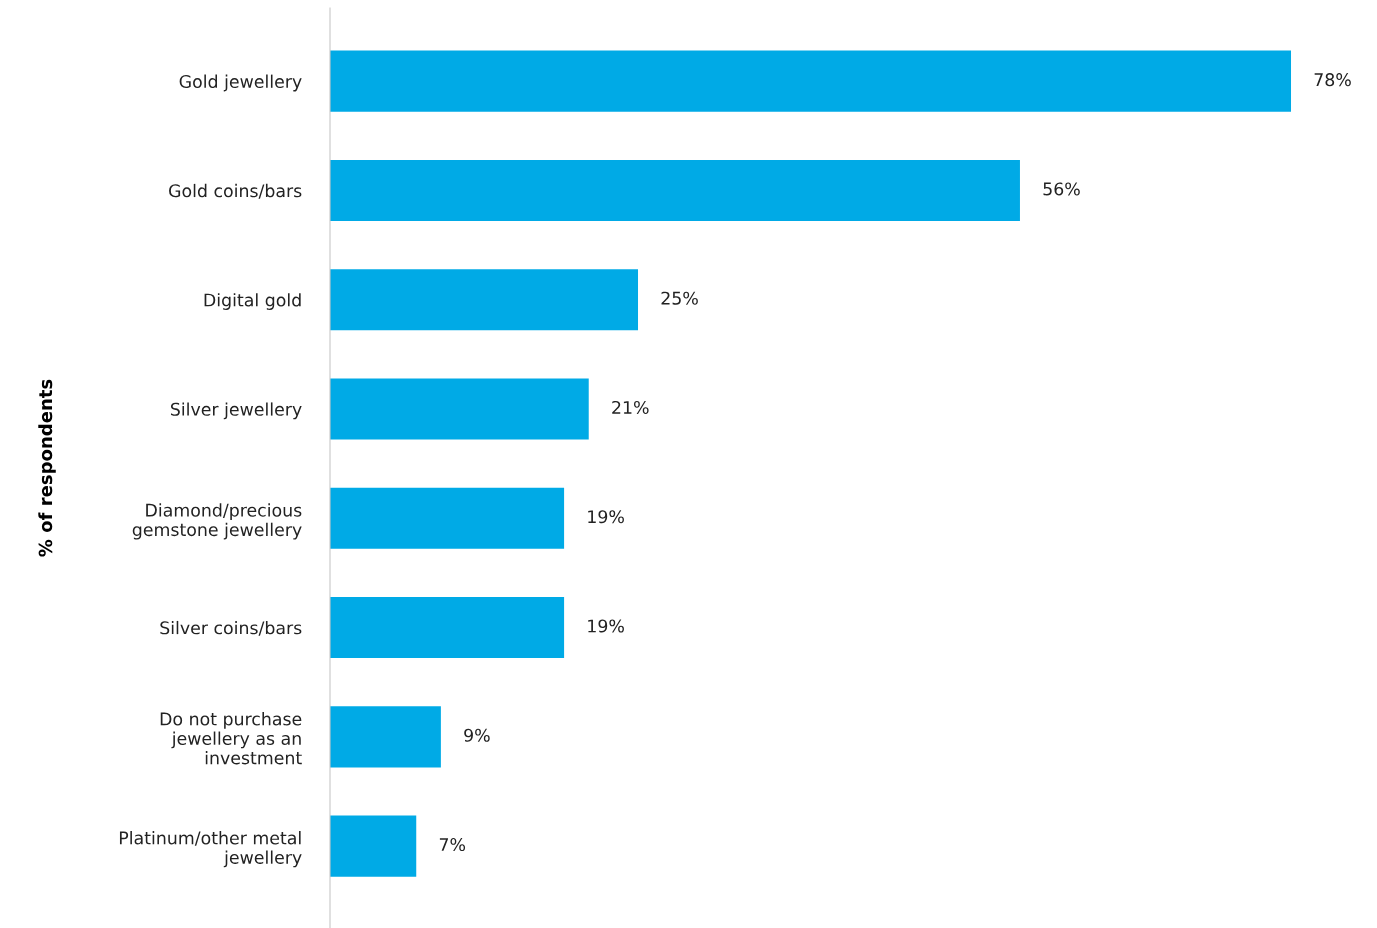 The height and width of the screenshot is (928, 1377). What do you see at coordinates (630, 407) in the screenshot?
I see `data-label: 21%` at bounding box center [630, 407].